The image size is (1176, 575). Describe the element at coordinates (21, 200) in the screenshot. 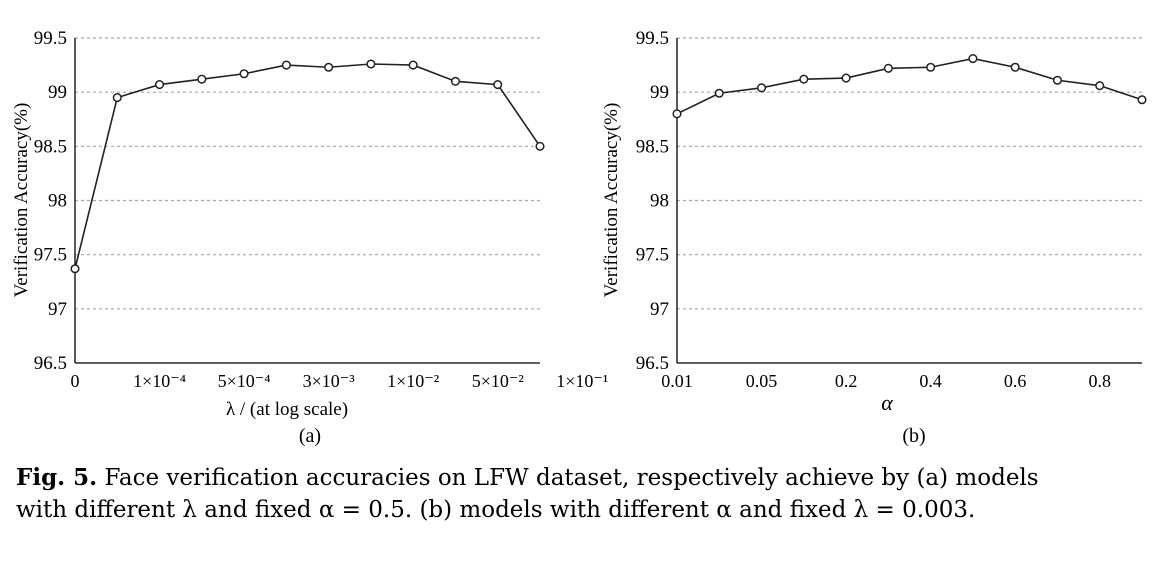

I see `y-axis-label-a: Verification Accuracy(%)` at that location.